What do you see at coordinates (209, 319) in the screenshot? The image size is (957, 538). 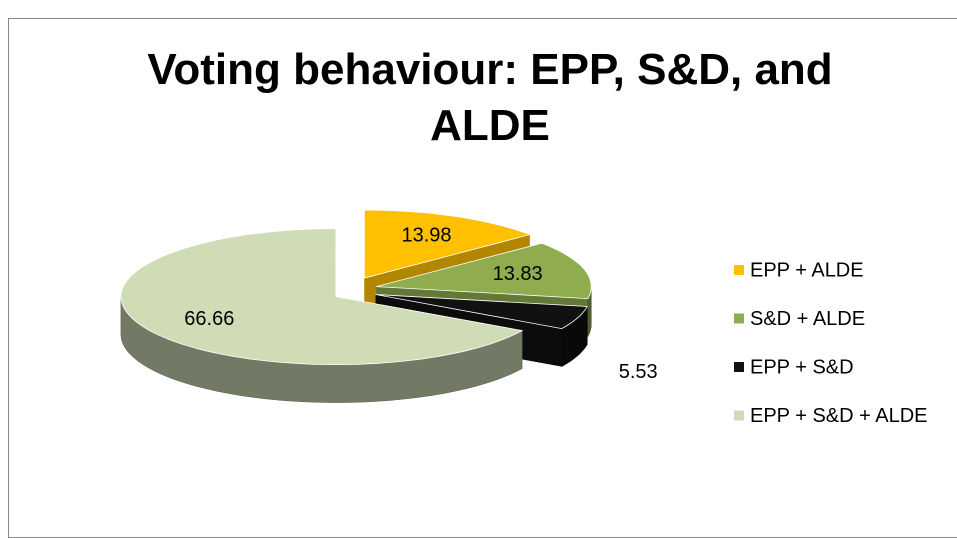 I see `data-label: 66.66` at bounding box center [209, 319].